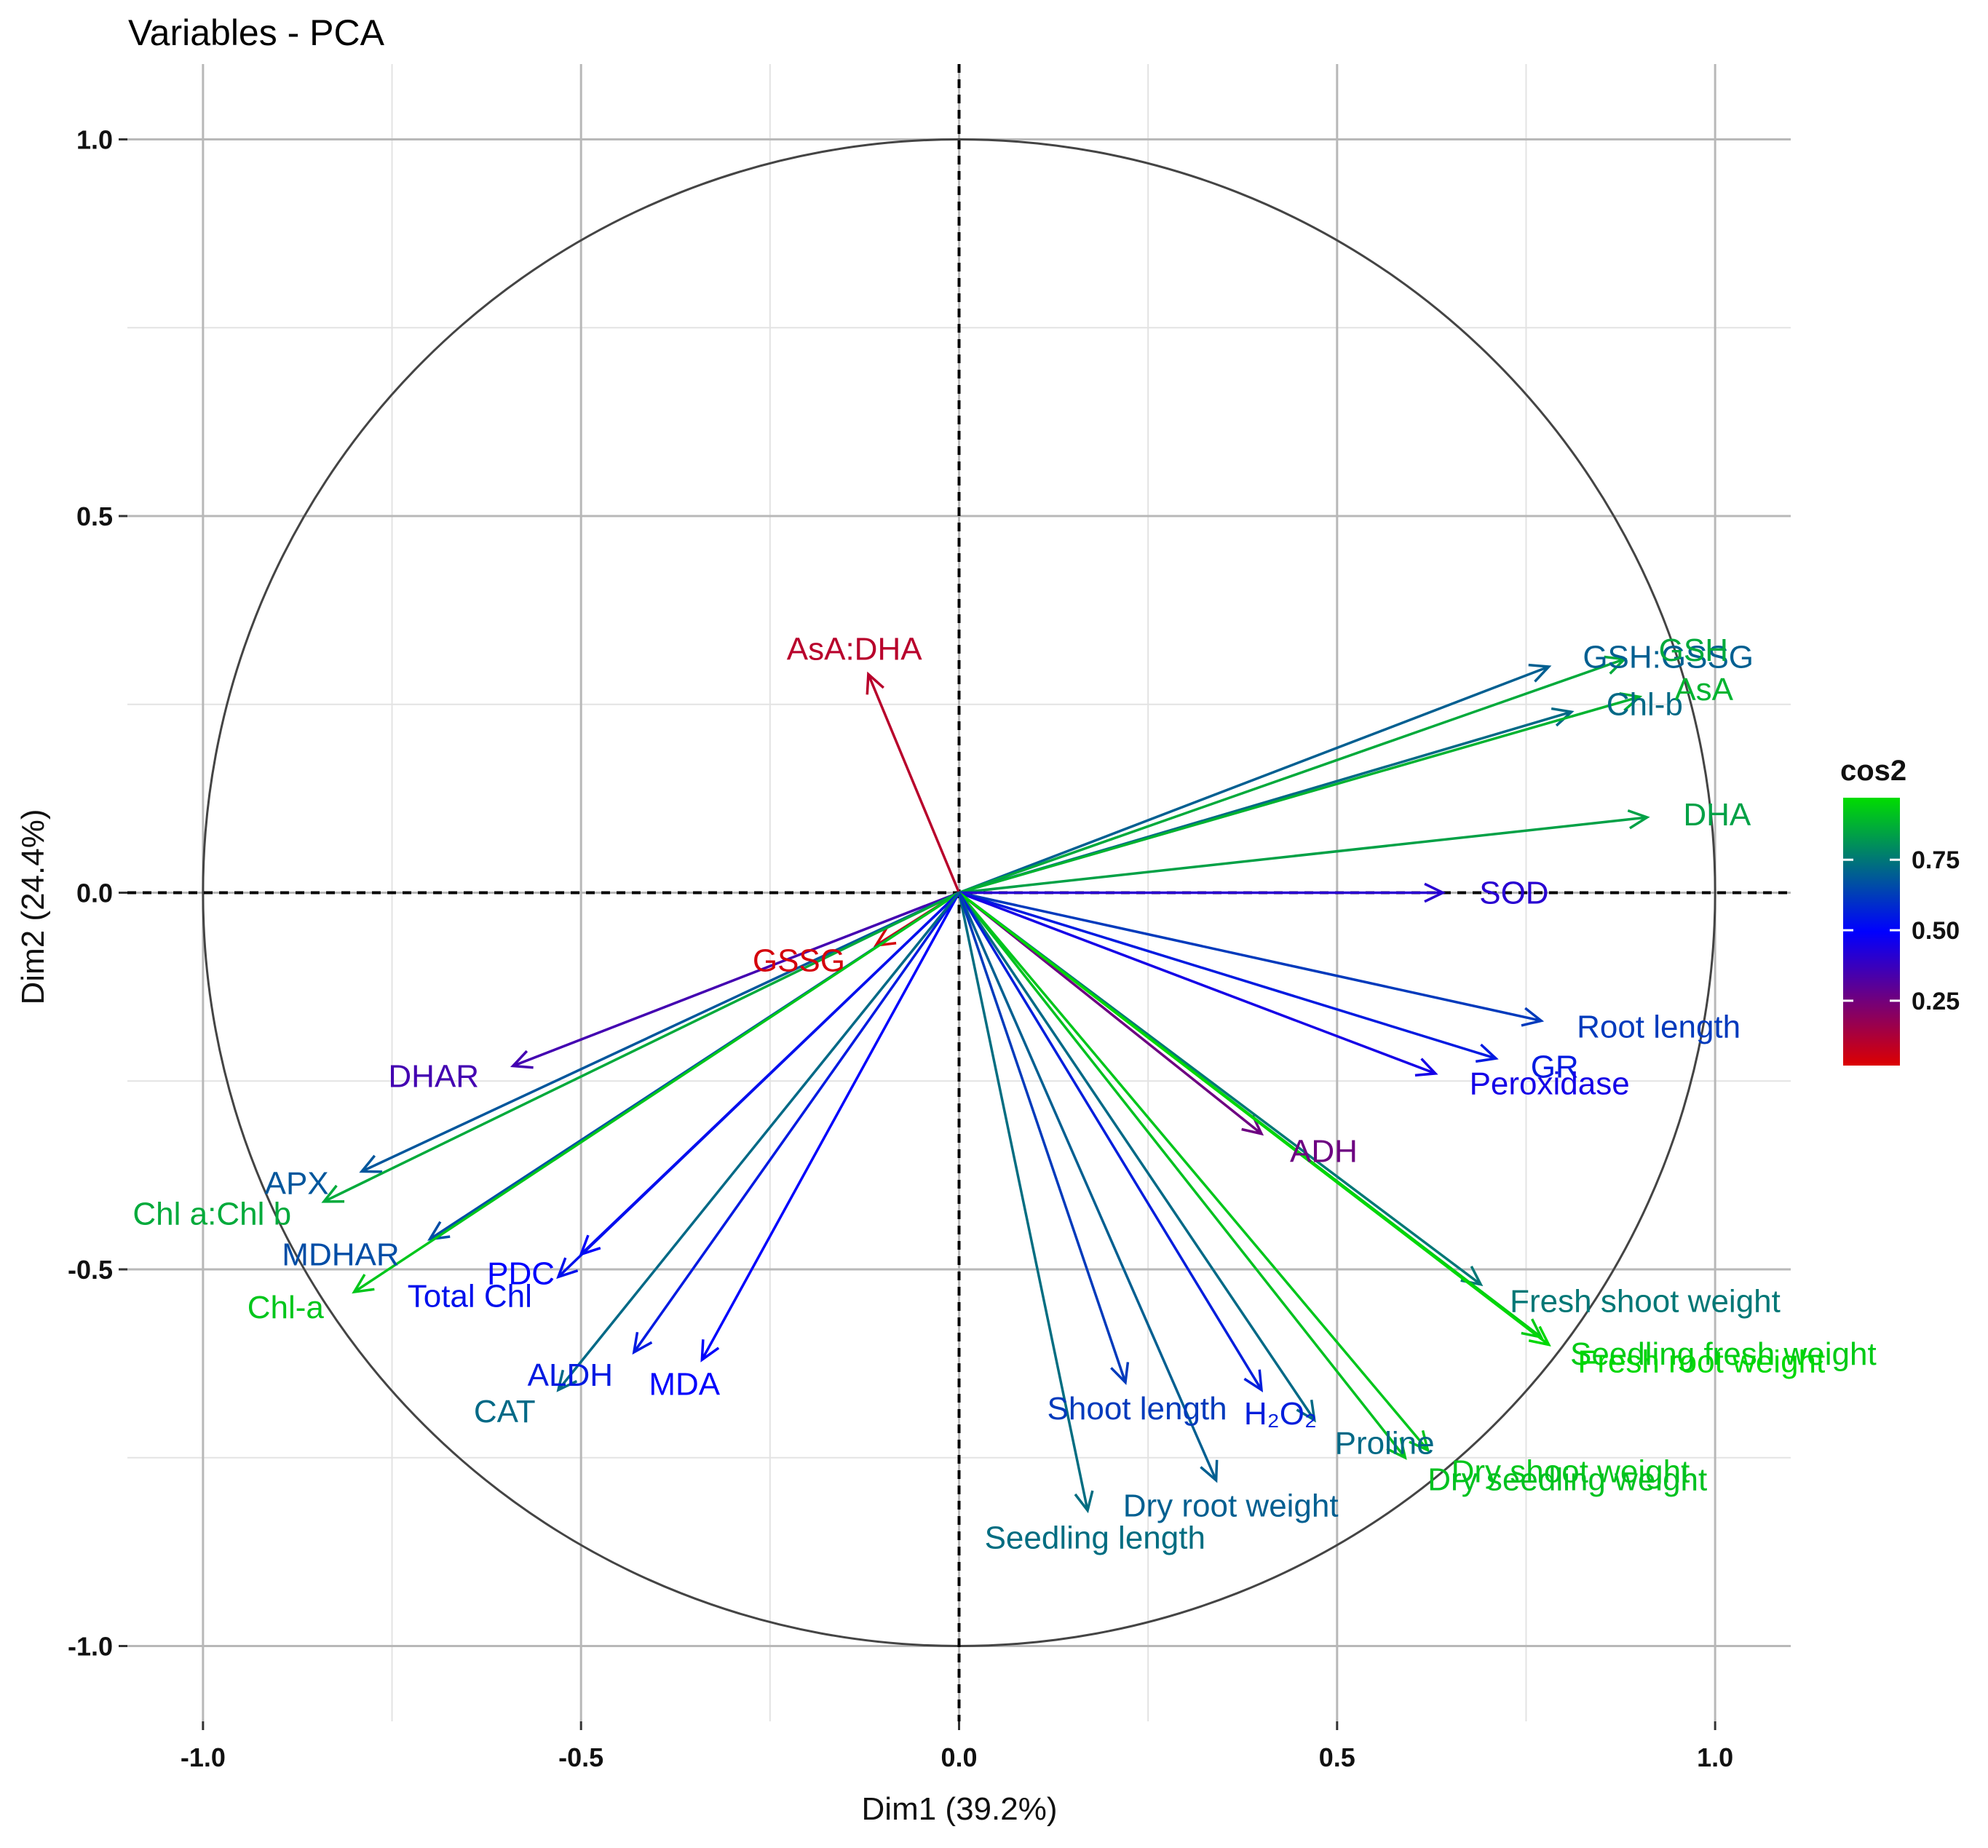 This screenshot has width=1988, height=1848. Describe the element at coordinates (1668, 657) in the screenshot. I see `variable-label: GSH:GSSG` at that location.